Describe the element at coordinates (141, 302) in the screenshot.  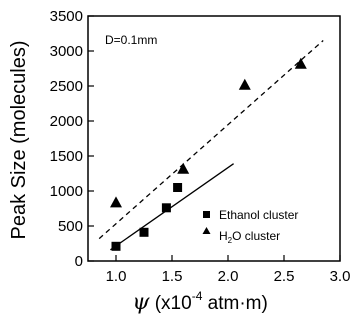
I see `psi-symbol: ψ` at that location.